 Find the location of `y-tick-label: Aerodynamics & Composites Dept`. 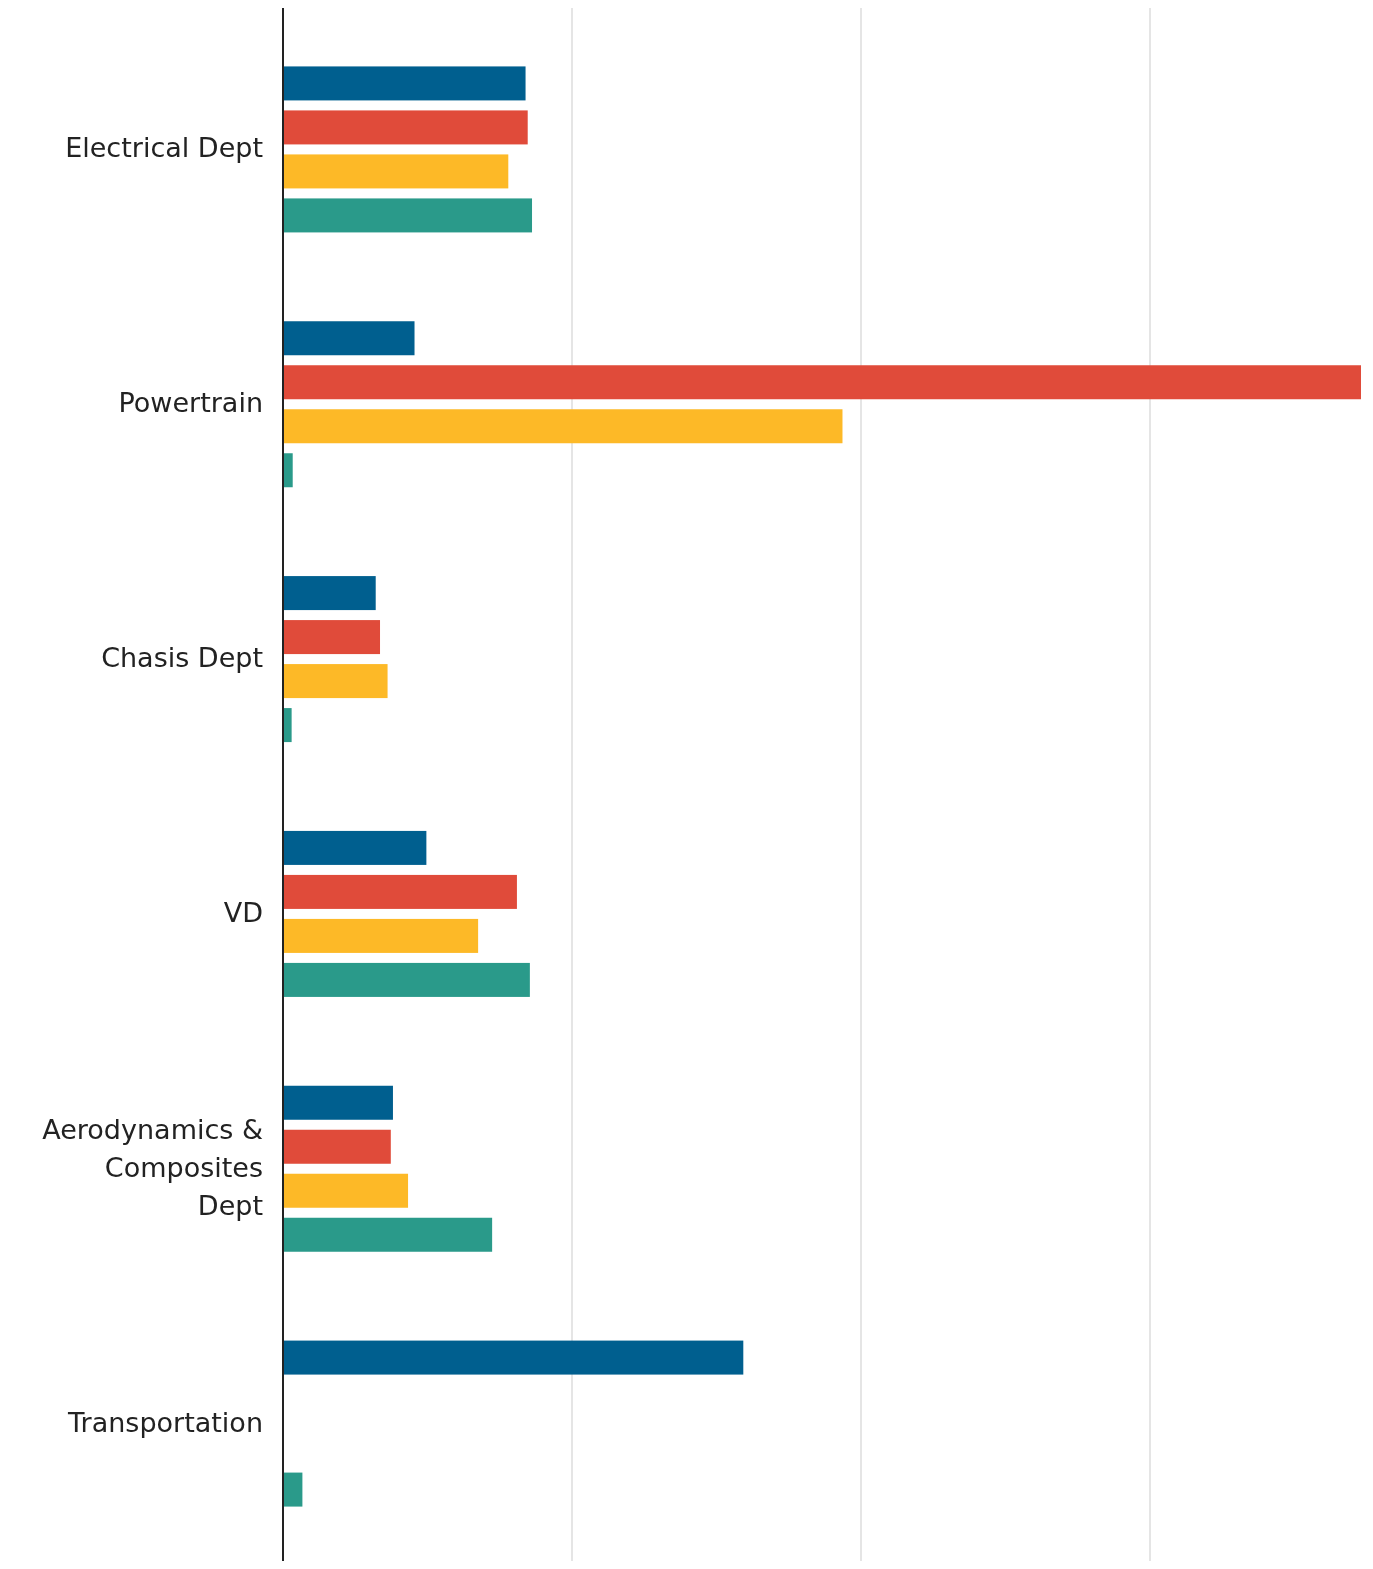

y-tick-label: Aerodynamics & Composites Dept is located at coordinates (152, 1167).